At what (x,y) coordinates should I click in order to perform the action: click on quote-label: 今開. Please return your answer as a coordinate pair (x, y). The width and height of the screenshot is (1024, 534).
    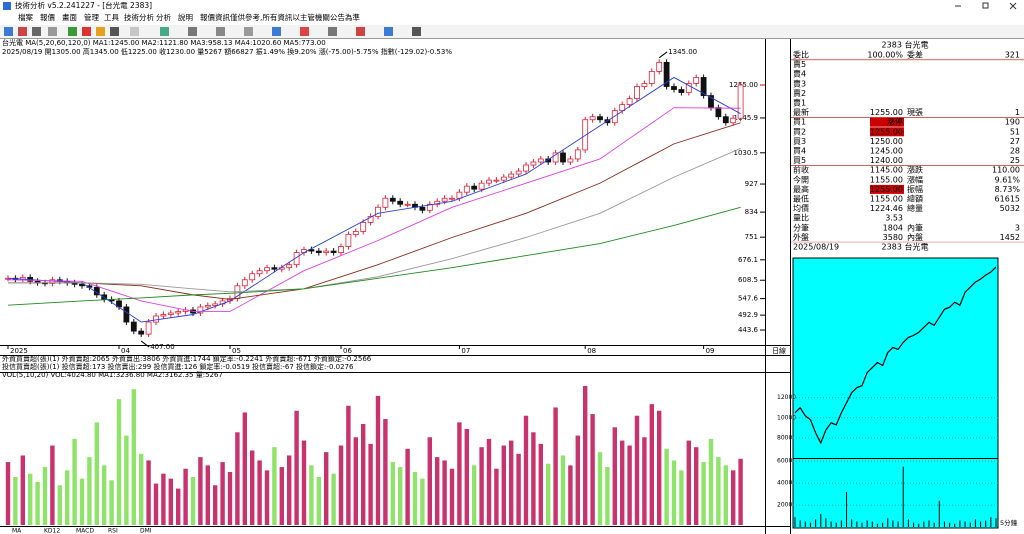
    Looking at the image, I should click on (801, 179).